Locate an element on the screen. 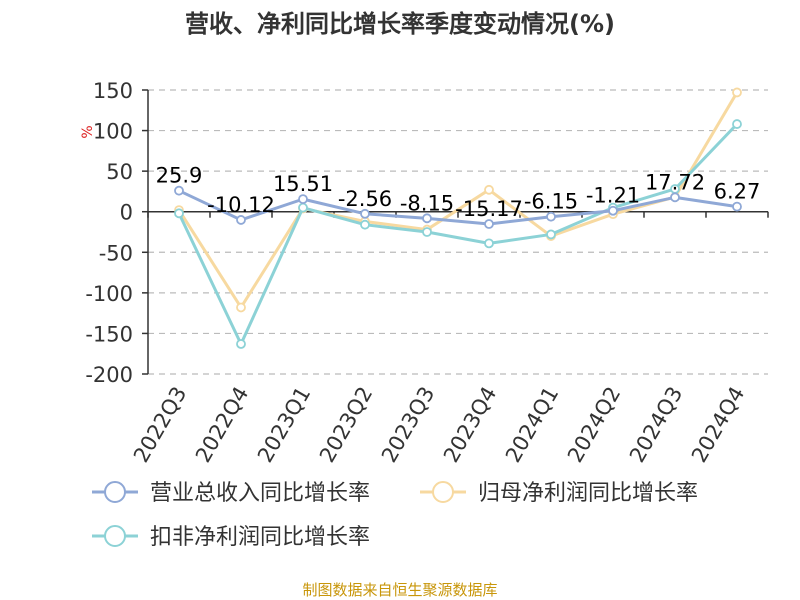 The height and width of the screenshot is (600, 800). data-label: -6.15 is located at coordinates (551, 202).